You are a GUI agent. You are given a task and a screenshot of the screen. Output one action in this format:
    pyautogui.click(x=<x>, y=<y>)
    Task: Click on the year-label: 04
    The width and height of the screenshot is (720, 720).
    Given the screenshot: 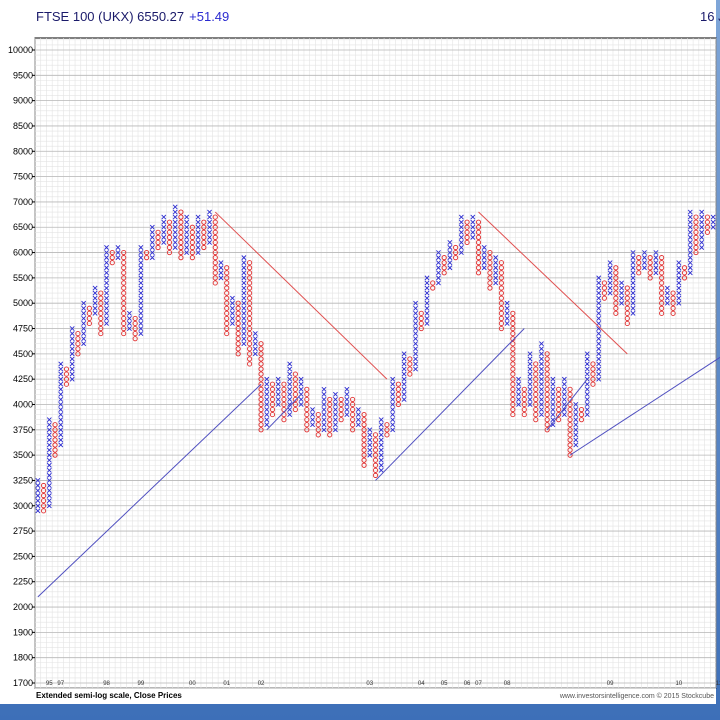 What is the action you would take?
    pyautogui.click(x=421, y=684)
    